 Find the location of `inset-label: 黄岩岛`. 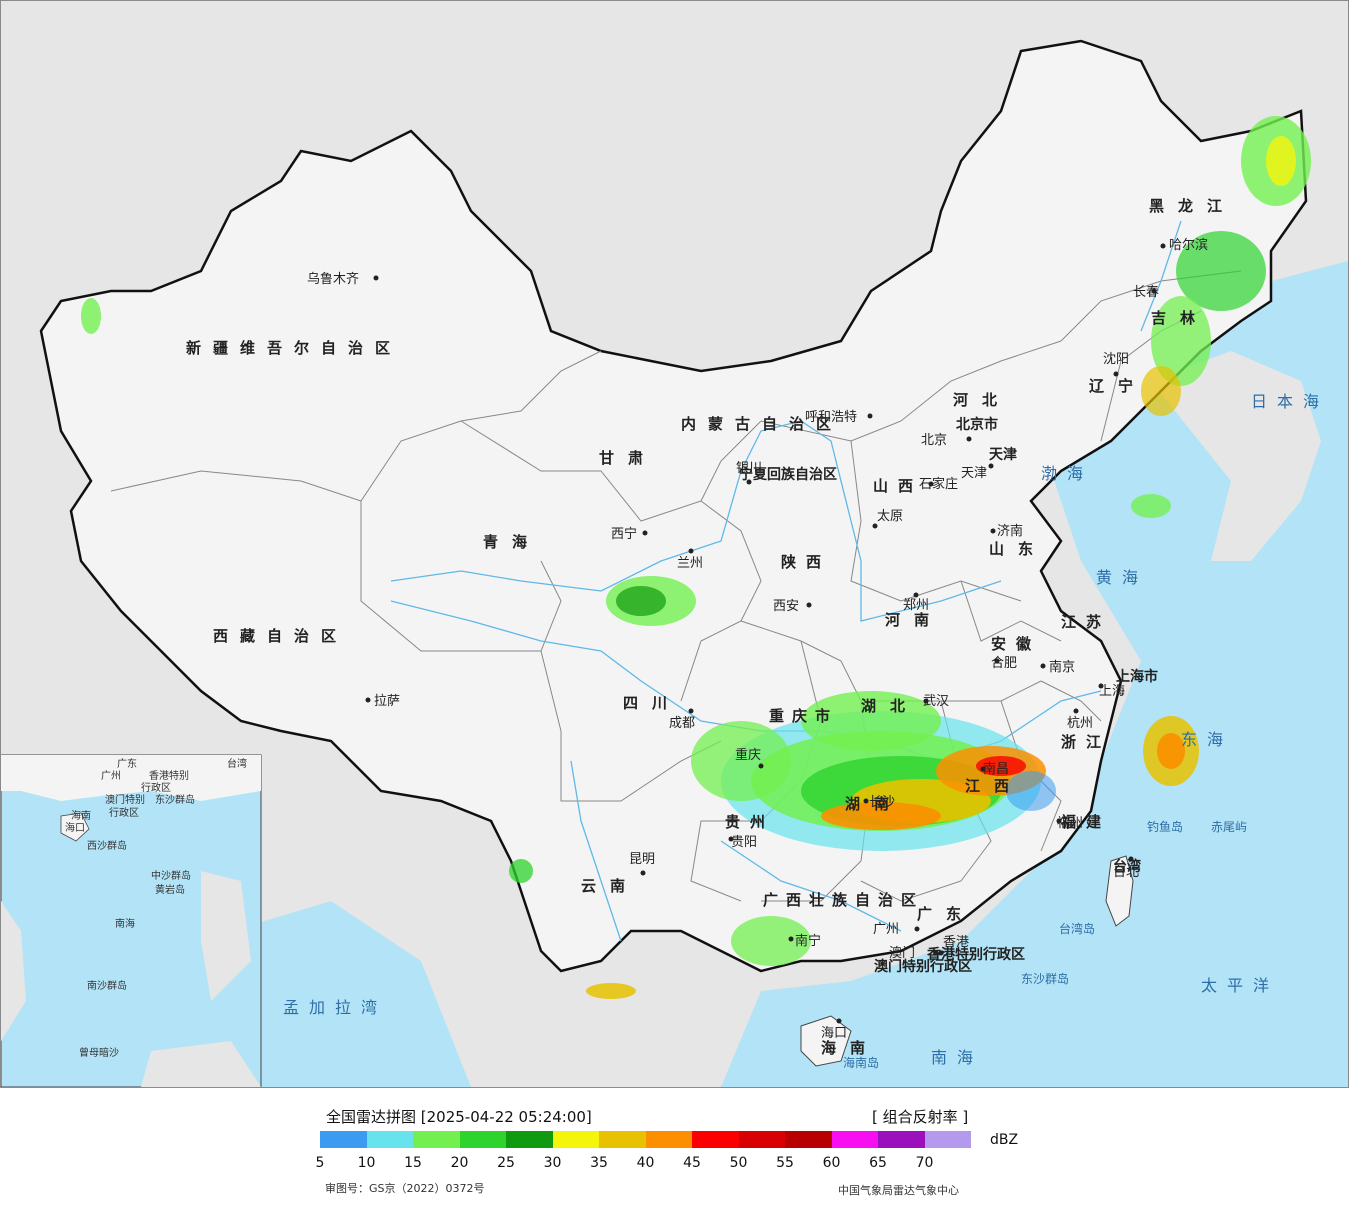

inset-label: 黄岩岛 is located at coordinates (170, 889).